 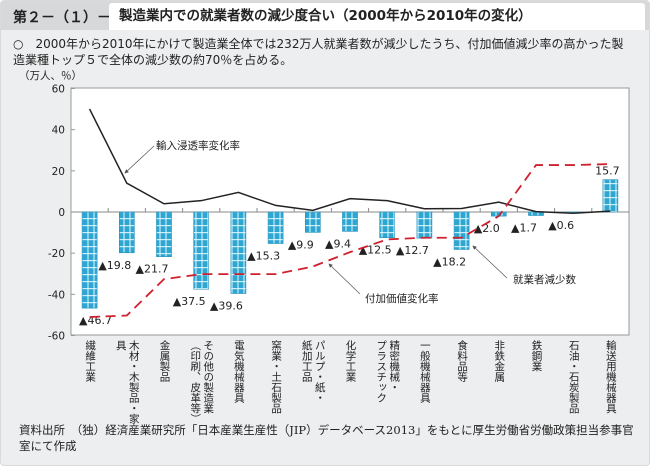 I want to click on data-label: ▲21.7, so click(x=152, y=269).